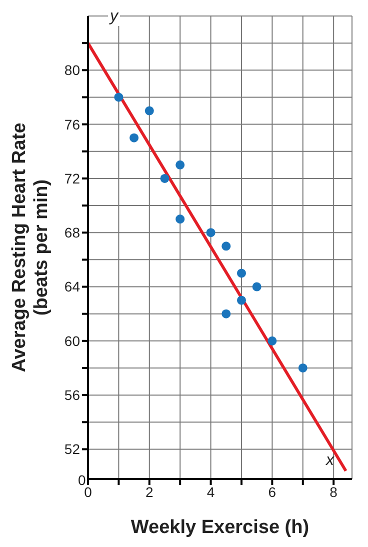 The height and width of the screenshot is (547, 368). What do you see at coordinates (220, 527) in the screenshot?
I see `x-axis-title: Weekly Exercise (h)` at bounding box center [220, 527].